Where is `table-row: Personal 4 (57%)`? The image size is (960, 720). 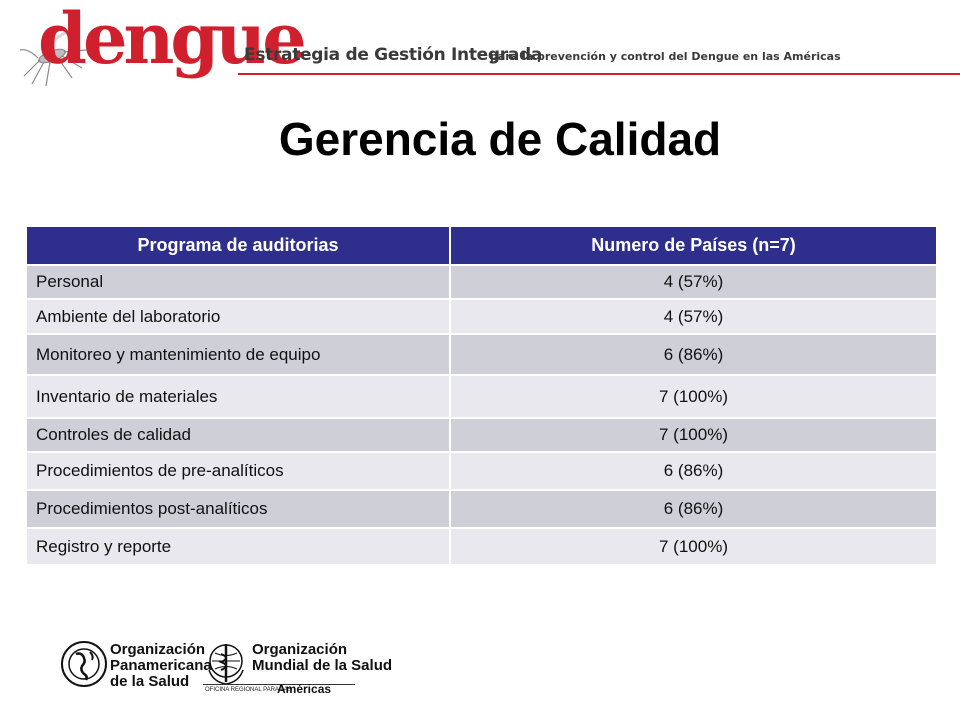
table-row: Personal 4 (57%) is located at coordinates (481, 281).